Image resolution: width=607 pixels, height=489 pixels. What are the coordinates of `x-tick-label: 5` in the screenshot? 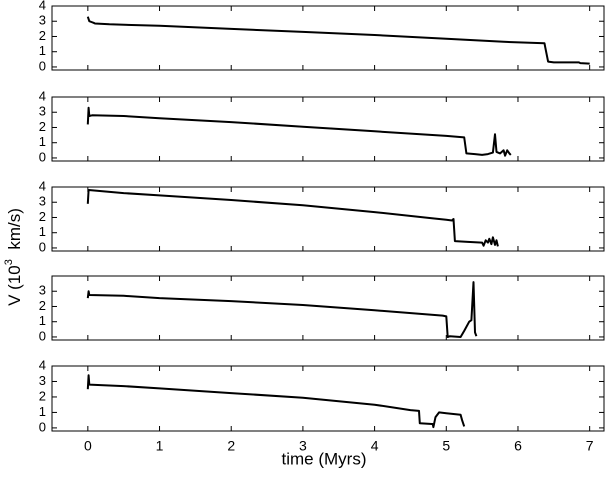 It's located at (446, 446).